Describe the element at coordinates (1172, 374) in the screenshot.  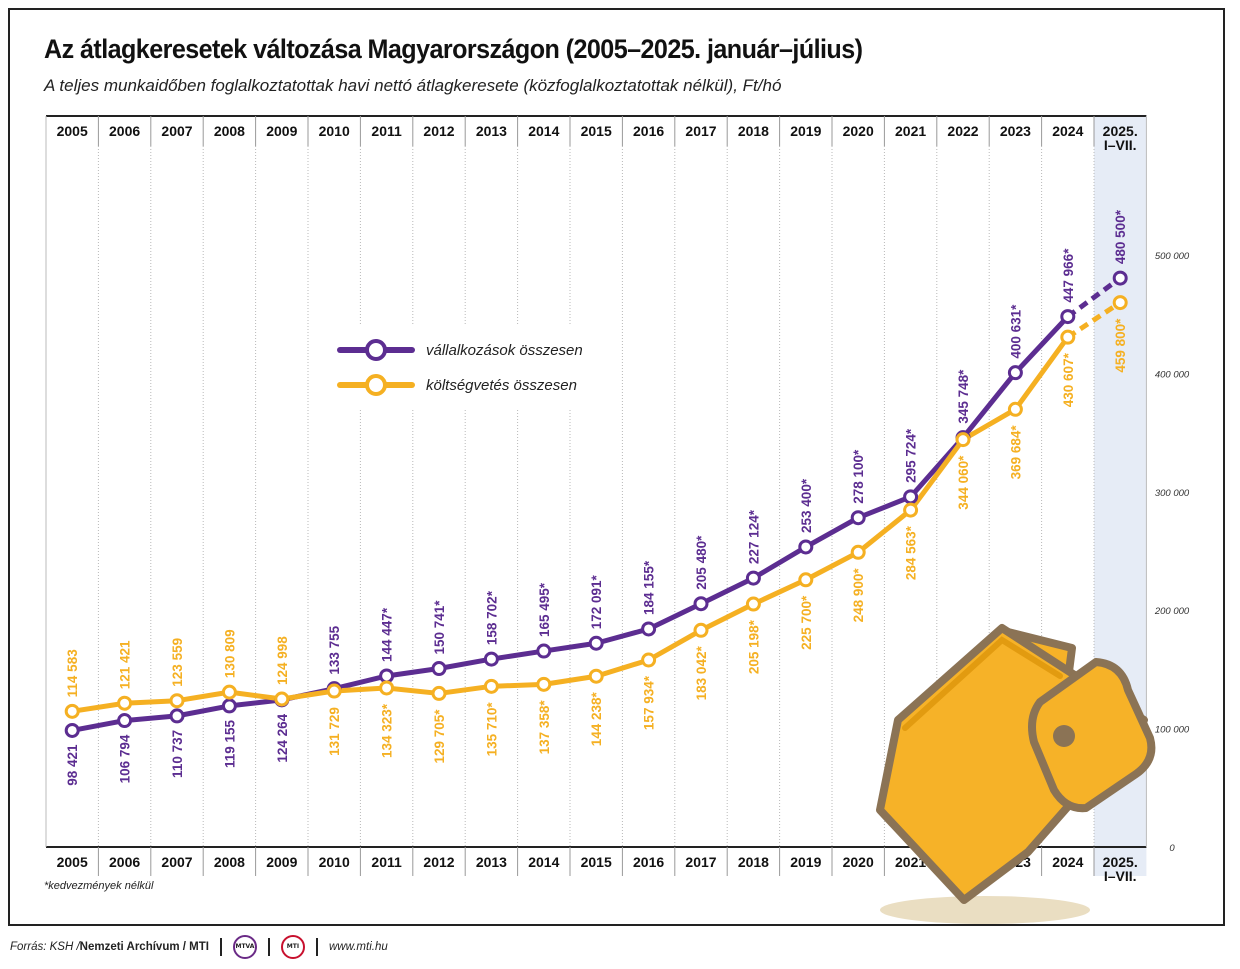
I see `y-tick-label: 400 000` at that location.